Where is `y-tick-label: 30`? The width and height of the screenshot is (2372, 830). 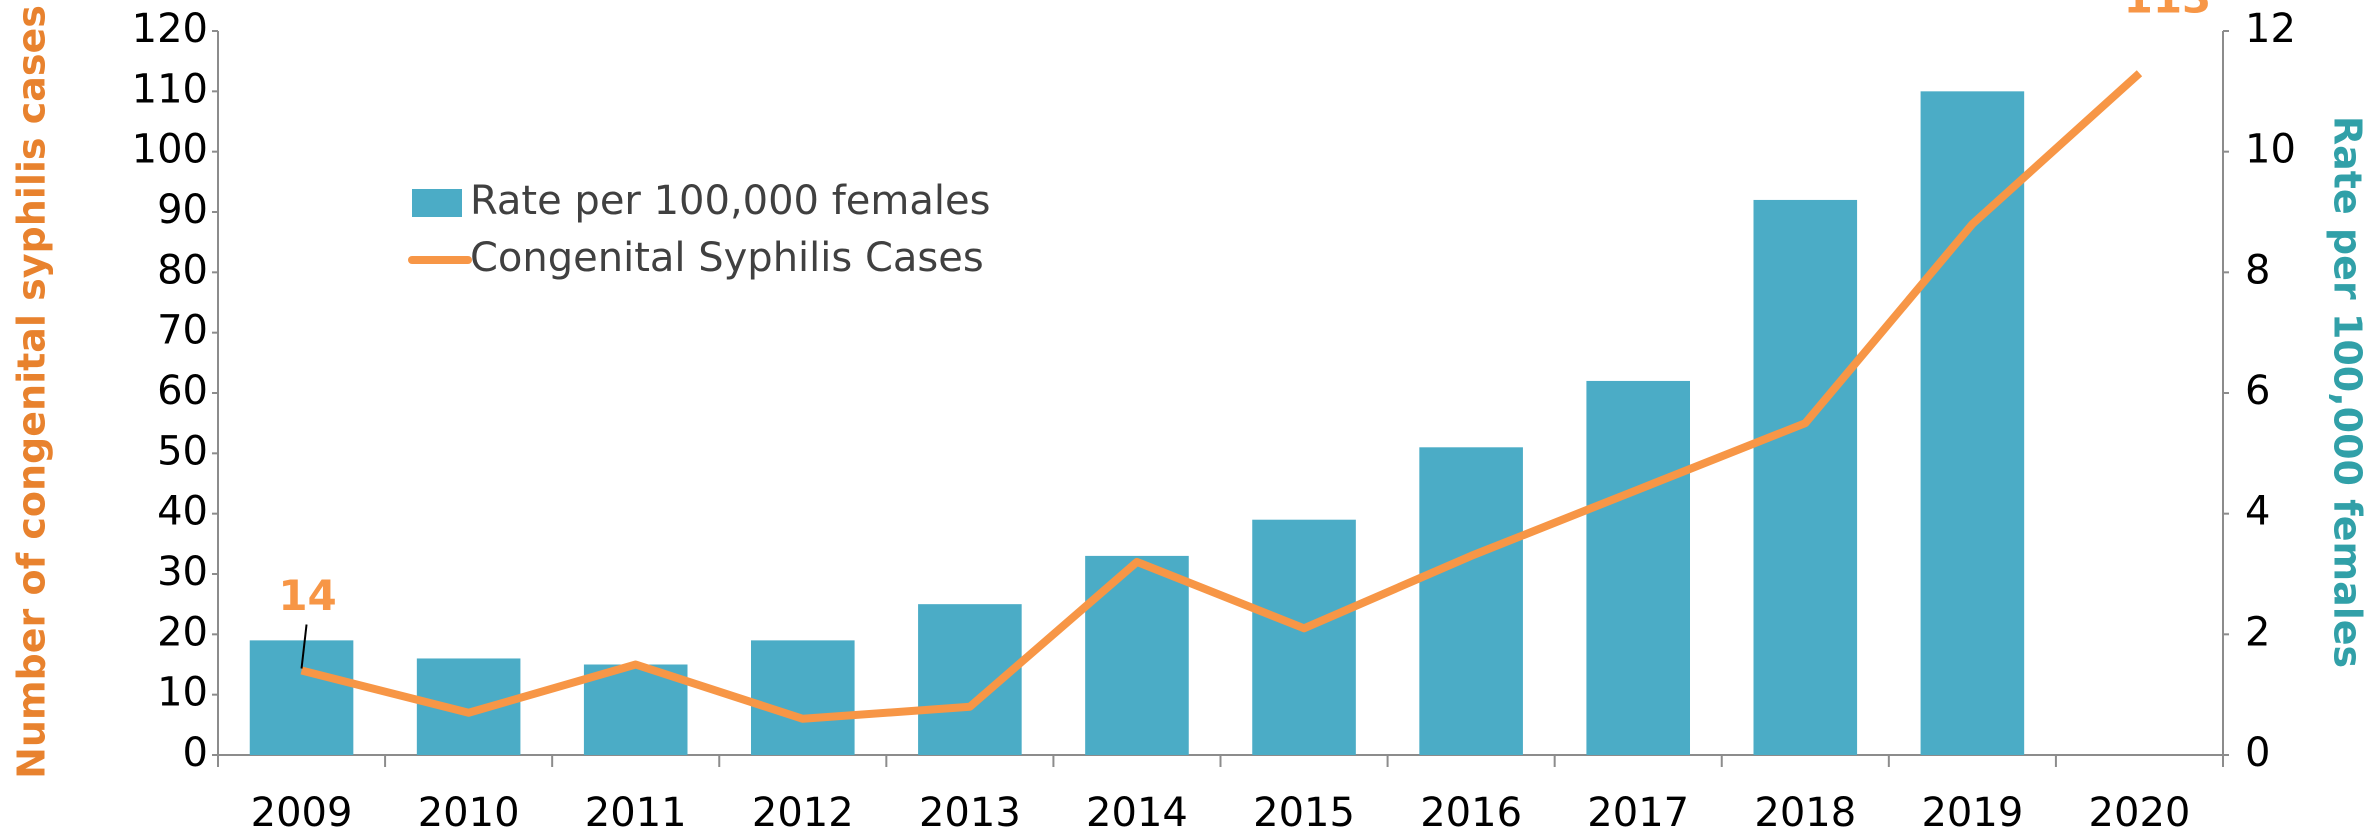 y-tick-label: 30 is located at coordinates (182, 572).